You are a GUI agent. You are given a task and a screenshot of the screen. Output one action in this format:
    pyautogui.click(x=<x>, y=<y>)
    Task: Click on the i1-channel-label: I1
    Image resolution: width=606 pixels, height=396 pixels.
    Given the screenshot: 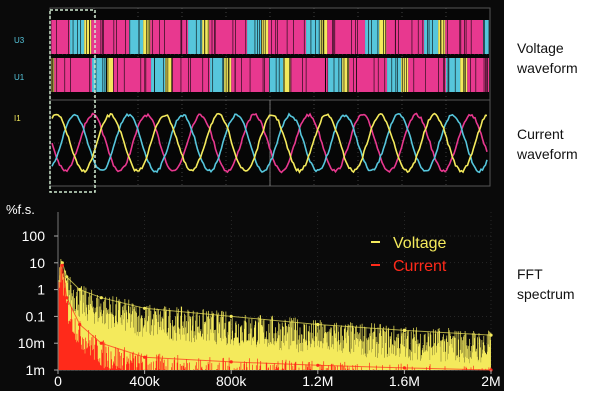 What is the action you would take?
    pyautogui.click(x=17, y=118)
    